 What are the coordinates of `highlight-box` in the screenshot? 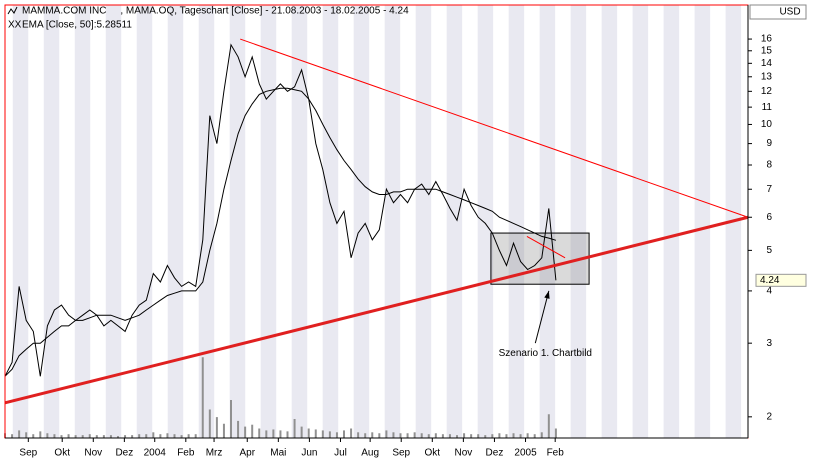 It's located at (540, 258).